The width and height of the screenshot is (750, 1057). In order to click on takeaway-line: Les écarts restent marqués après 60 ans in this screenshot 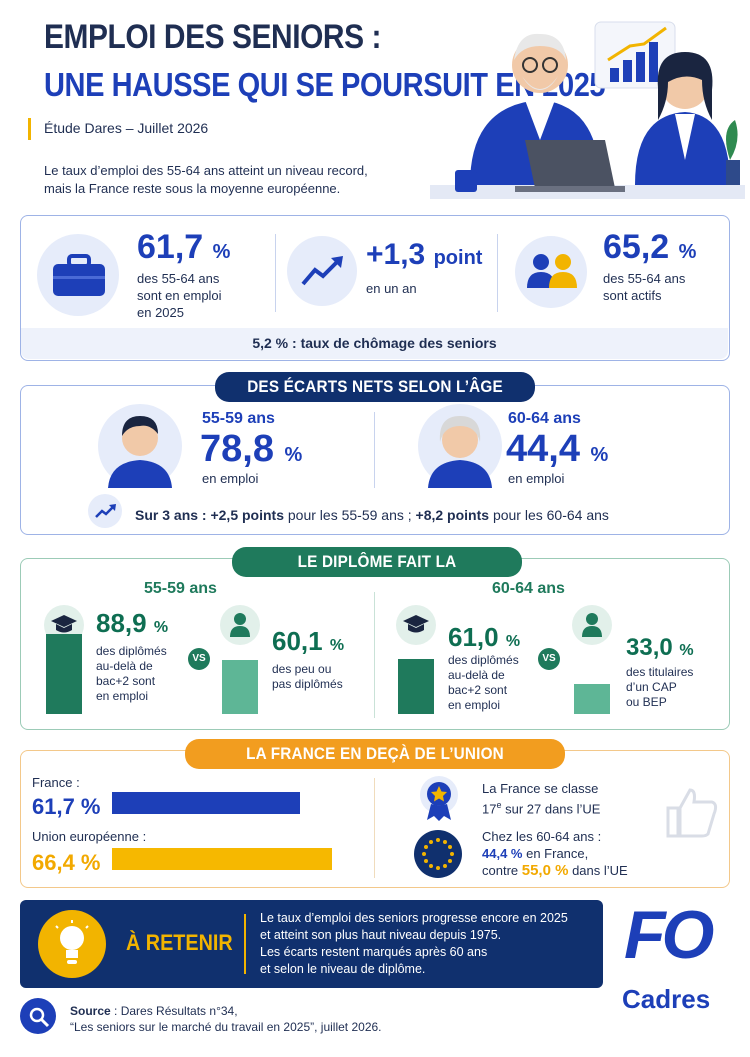, I will do `click(374, 952)`.